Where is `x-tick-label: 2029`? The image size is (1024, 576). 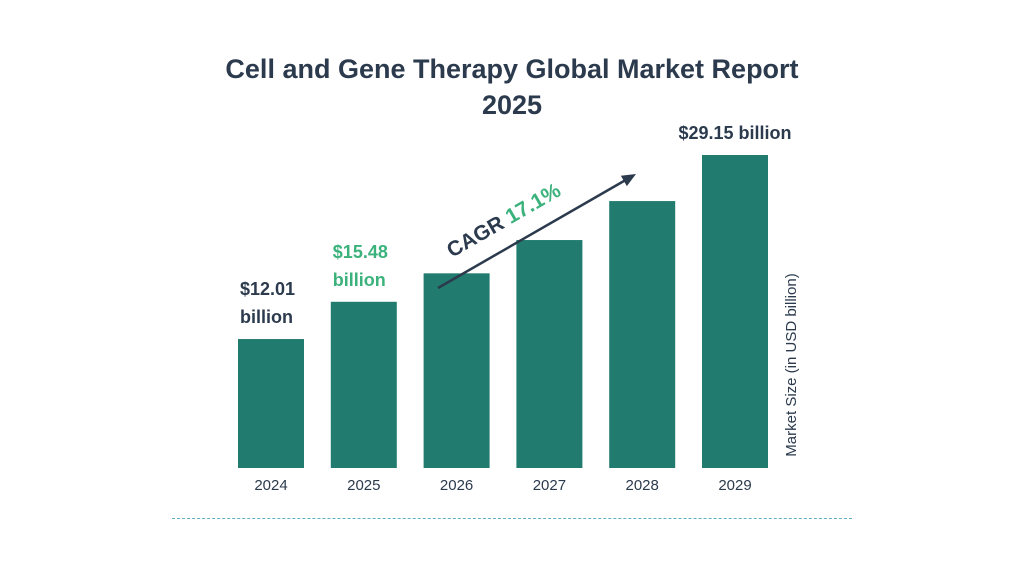
x-tick-label: 2029 is located at coordinates (734, 485).